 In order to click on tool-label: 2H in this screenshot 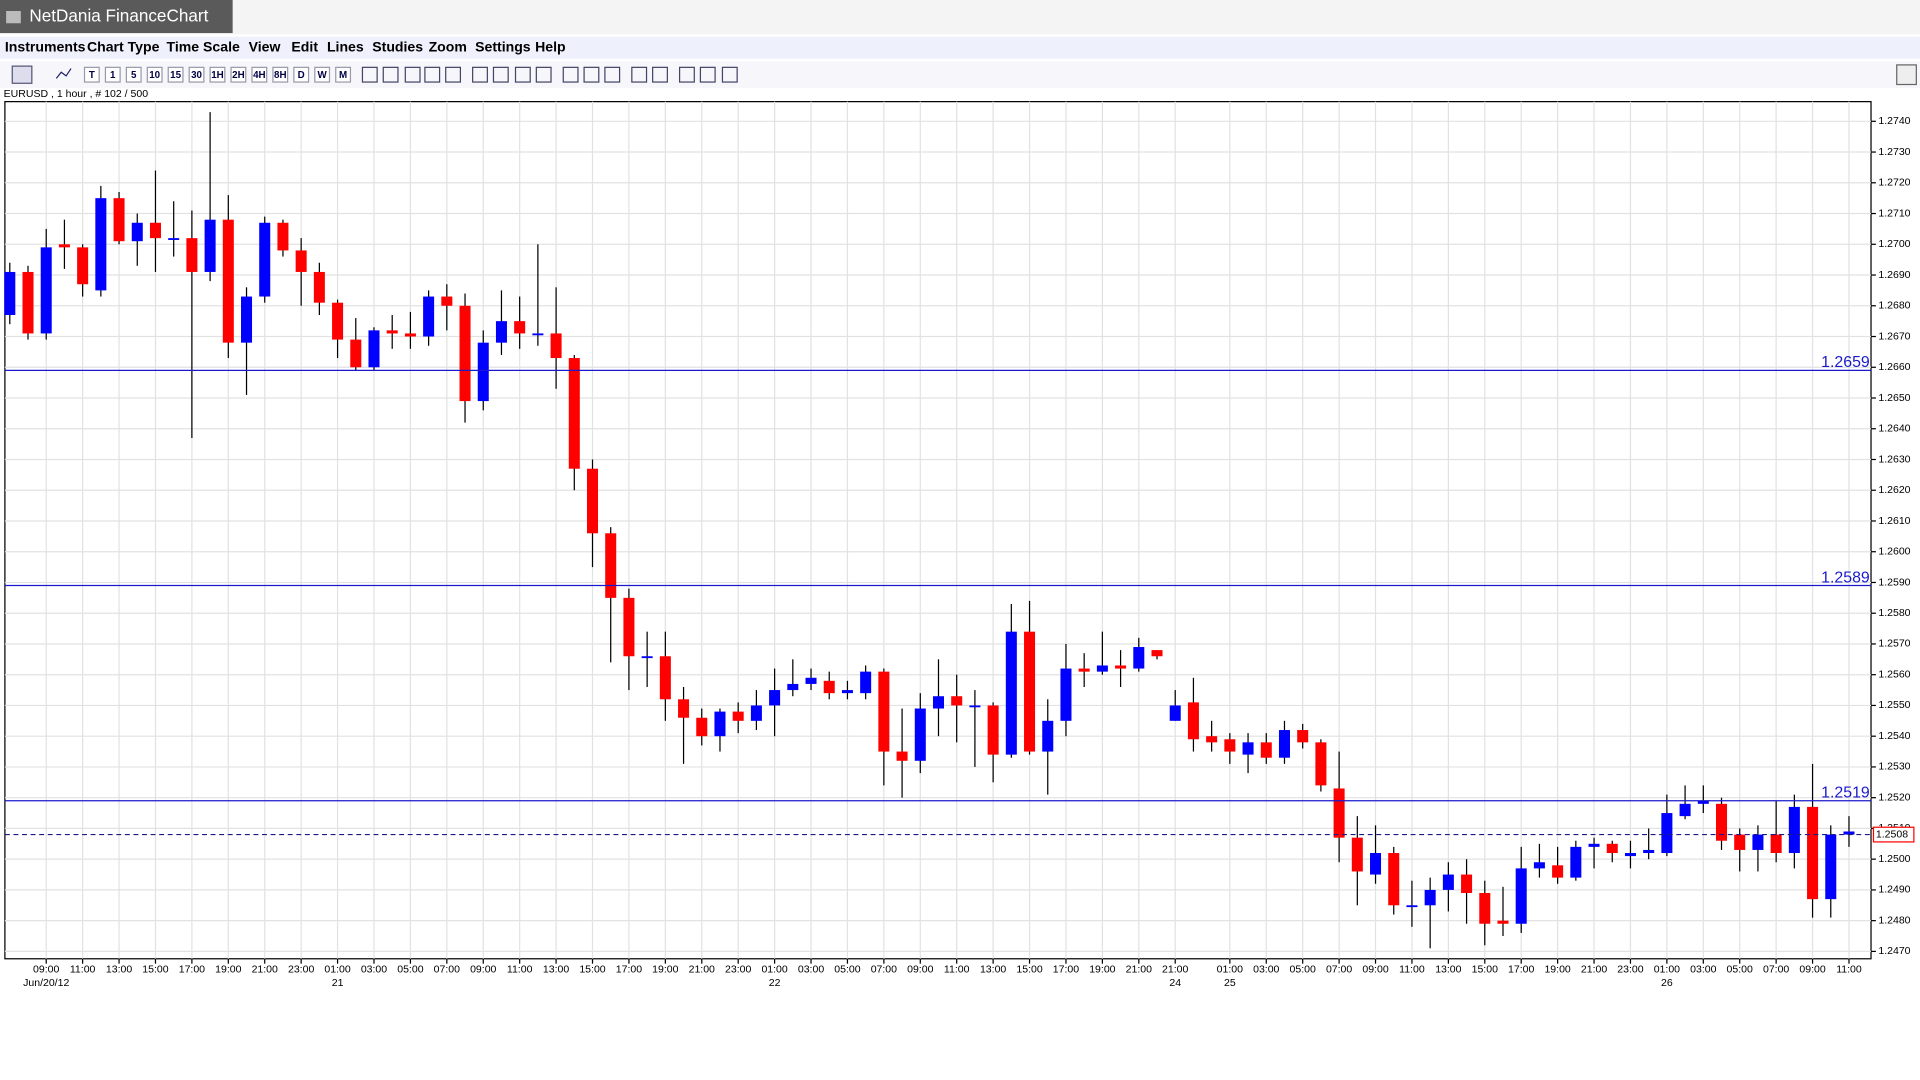, I will do `click(238, 75)`.